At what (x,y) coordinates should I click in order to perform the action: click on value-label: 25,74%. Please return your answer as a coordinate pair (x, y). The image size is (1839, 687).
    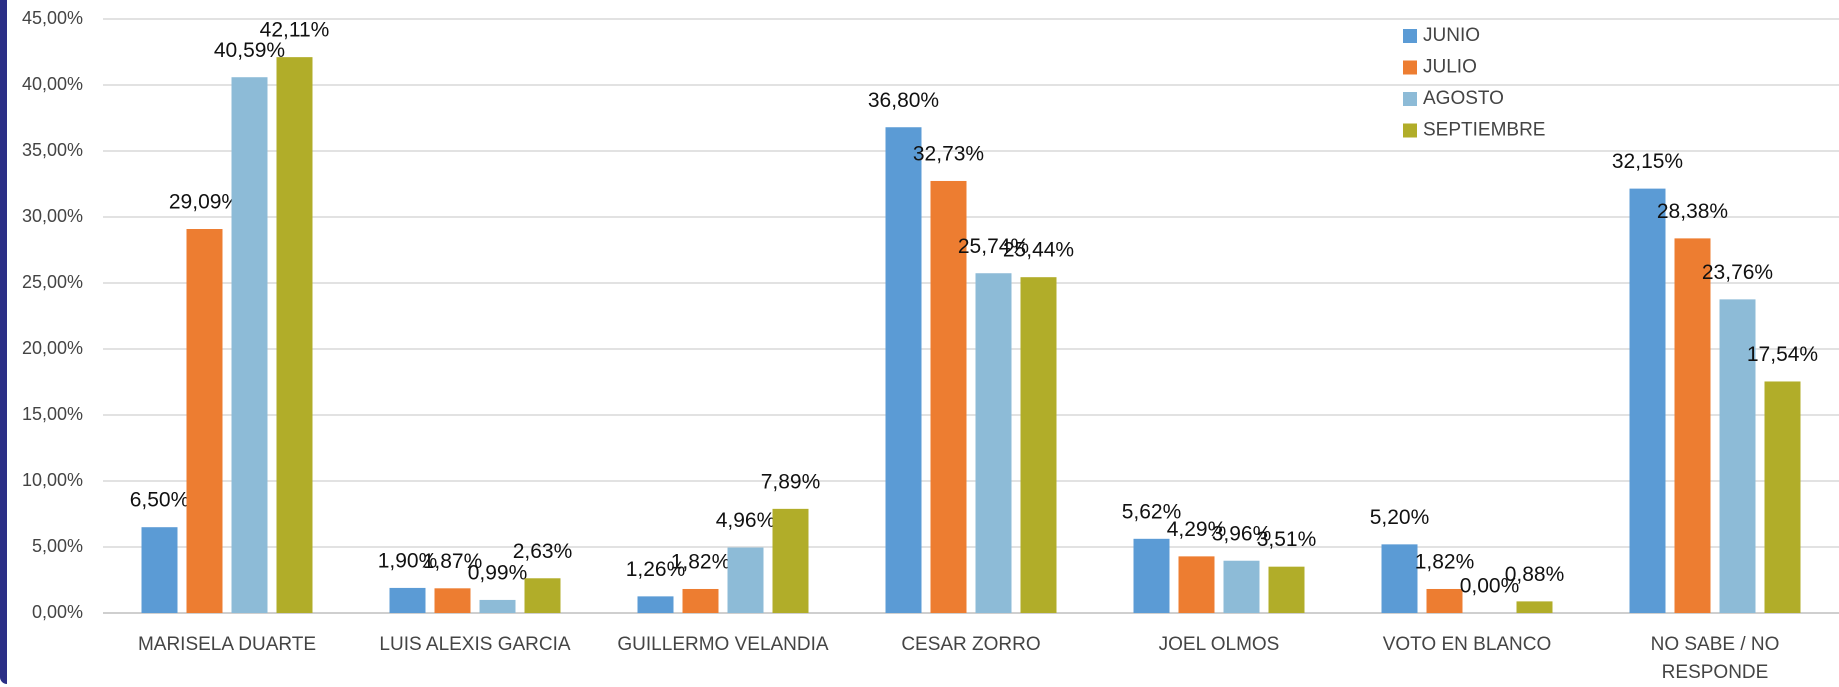
    Looking at the image, I should click on (993, 246).